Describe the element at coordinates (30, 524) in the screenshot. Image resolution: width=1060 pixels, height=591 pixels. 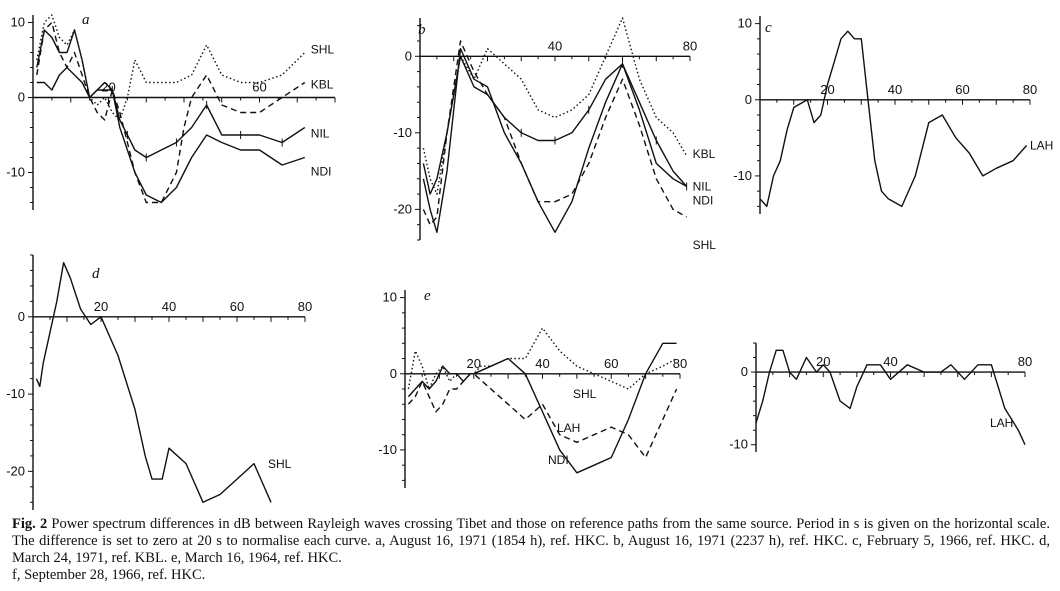
I see `caption-label: Fig. 2` at that location.